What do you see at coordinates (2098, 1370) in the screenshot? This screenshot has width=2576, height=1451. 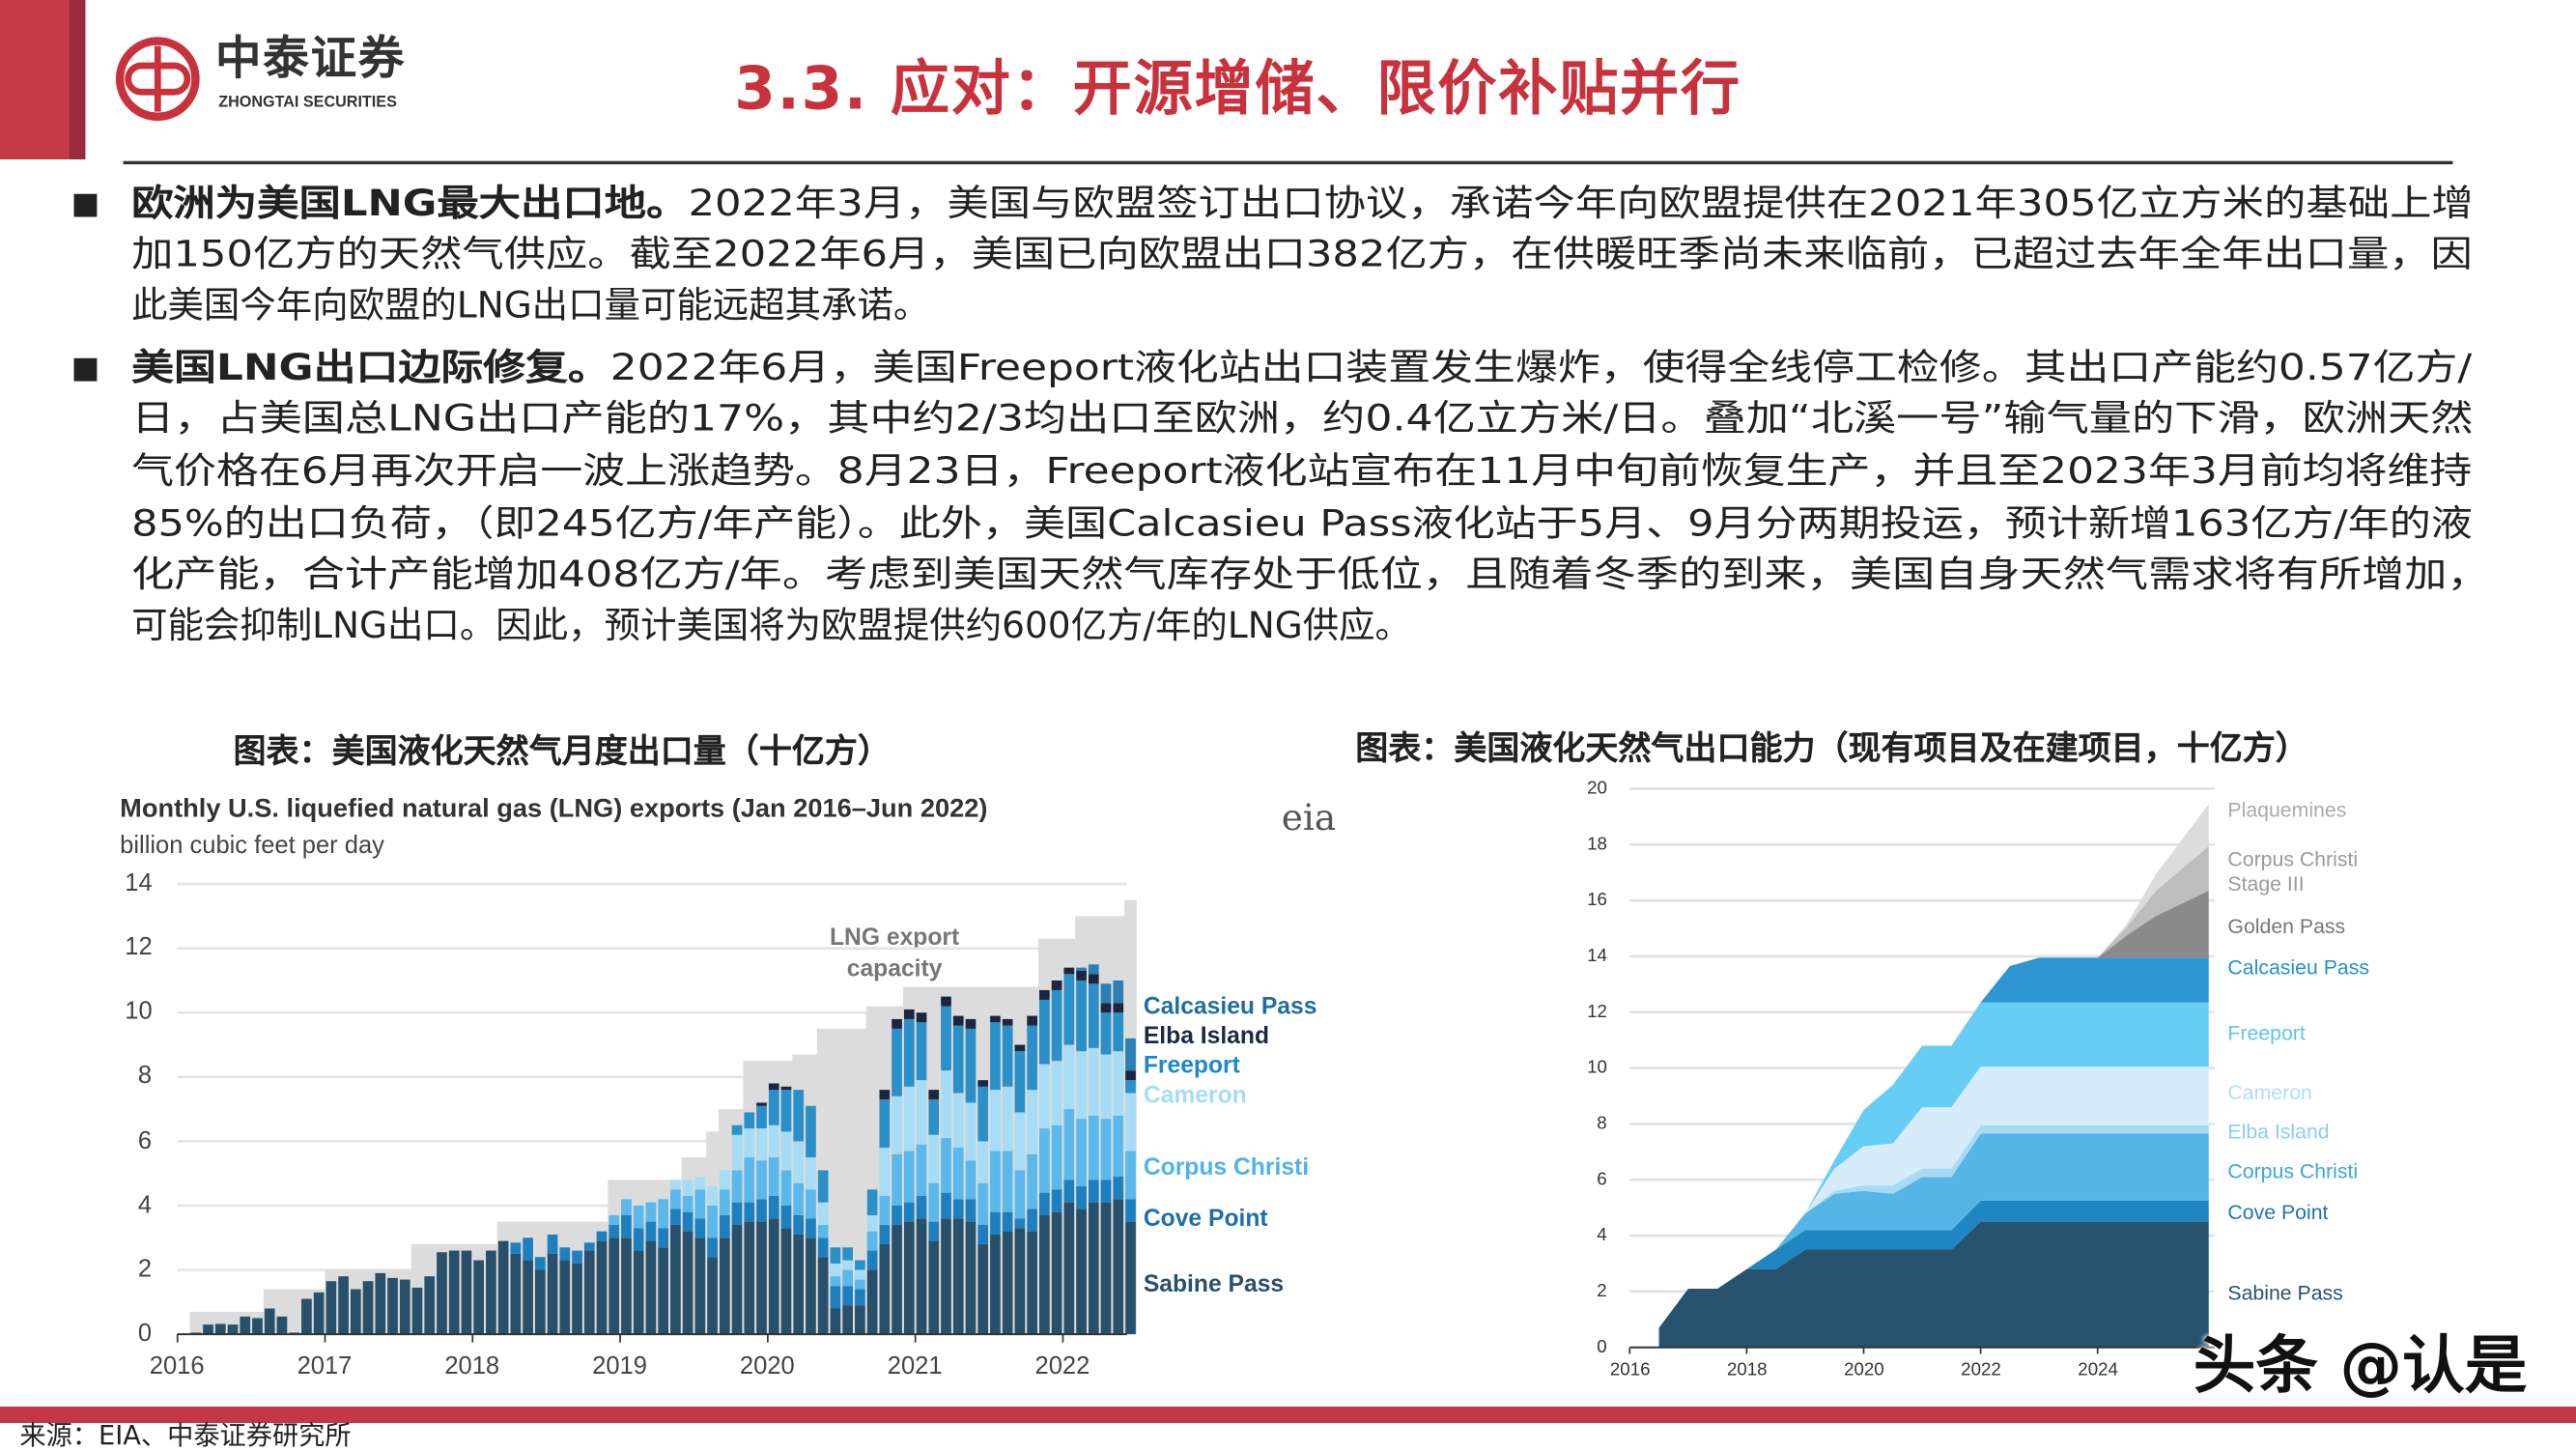 I see `x-tick-label: 2024` at bounding box center [2098, 1370].